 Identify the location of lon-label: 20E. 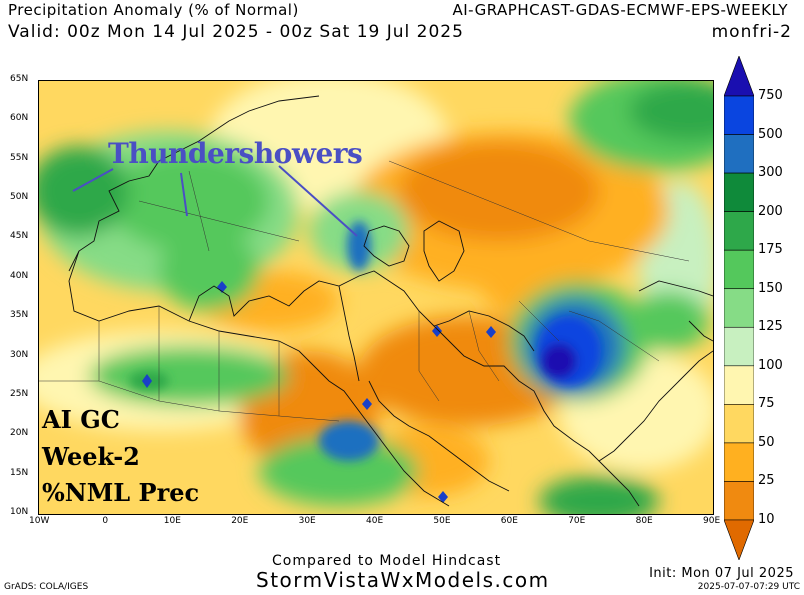
(240, 521).